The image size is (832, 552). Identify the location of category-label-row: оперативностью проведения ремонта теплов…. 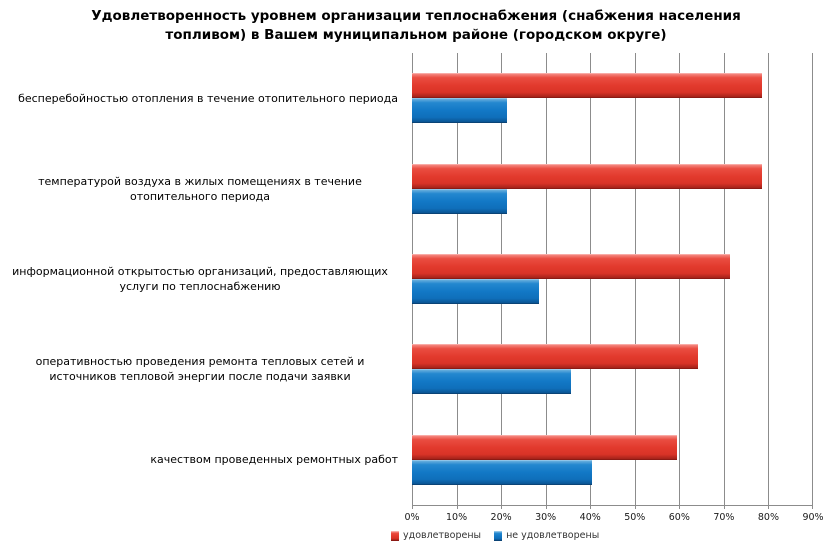
(202, 369).